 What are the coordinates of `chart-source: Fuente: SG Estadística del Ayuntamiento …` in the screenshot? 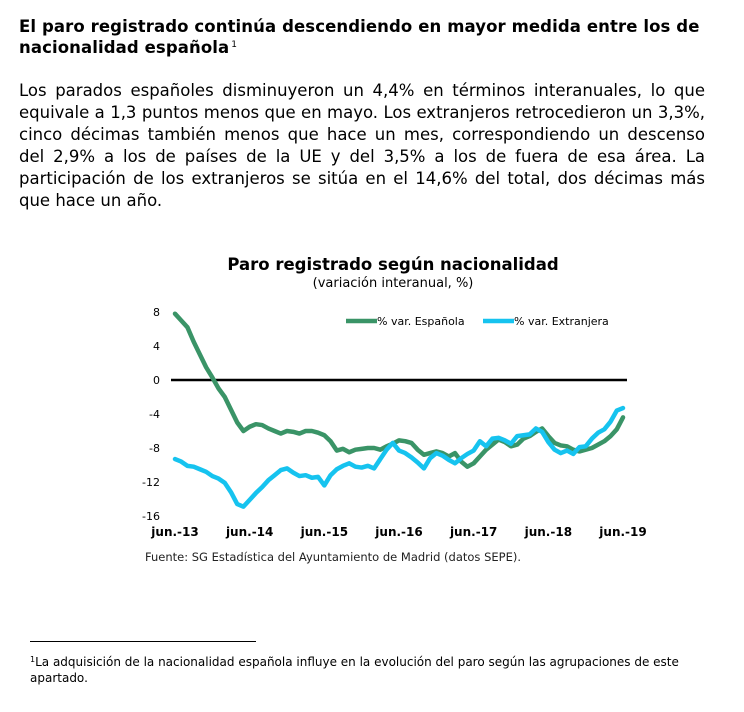 It's located at (333, 557).